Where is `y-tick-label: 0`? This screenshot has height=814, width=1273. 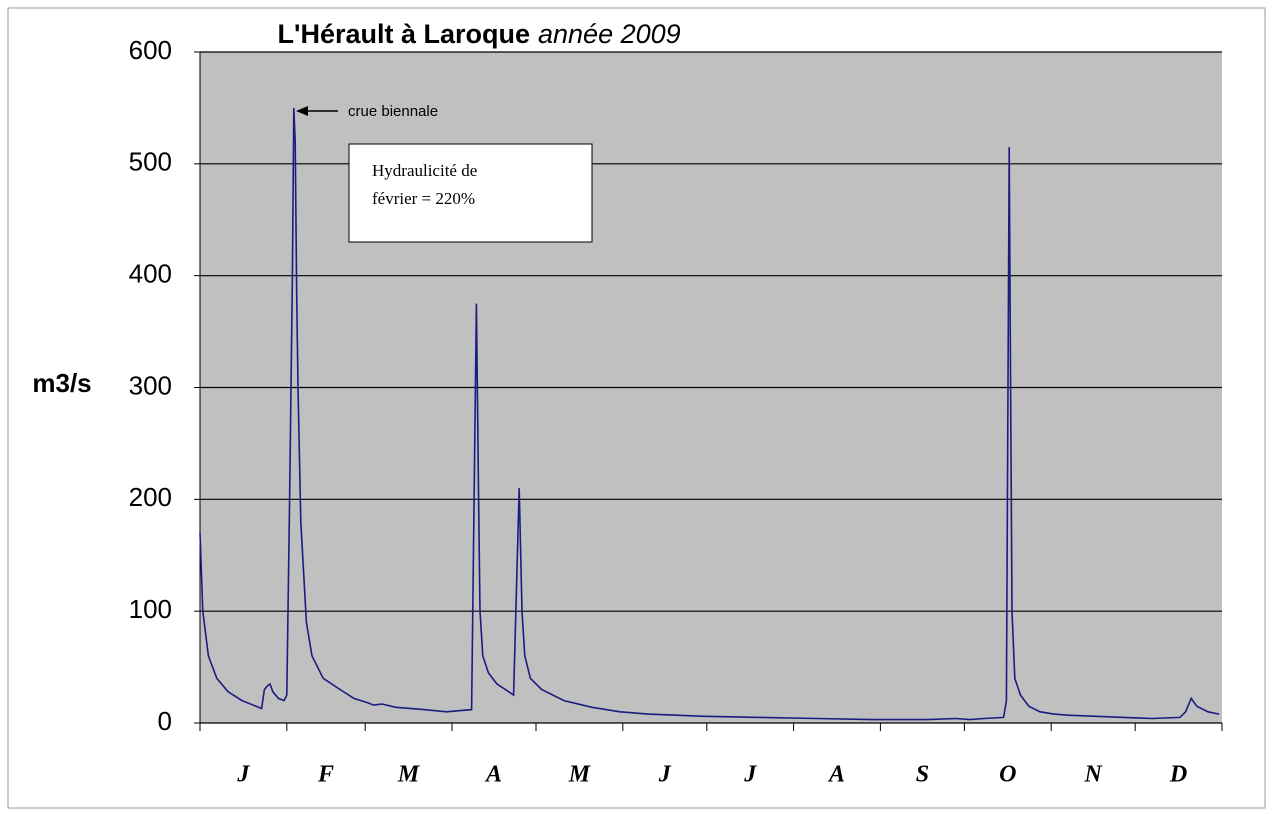 y-tick-label: 0 is located at coordinates (165, 721).